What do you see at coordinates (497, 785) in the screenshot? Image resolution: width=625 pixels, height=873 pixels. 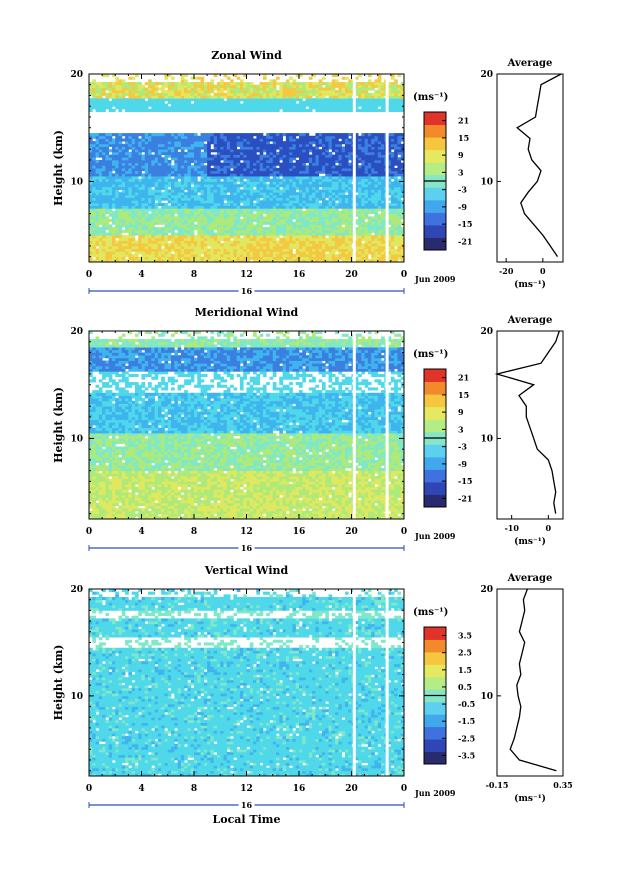 I see `profile-x-tick-label: -0.15` at bounding box center [497, 785].